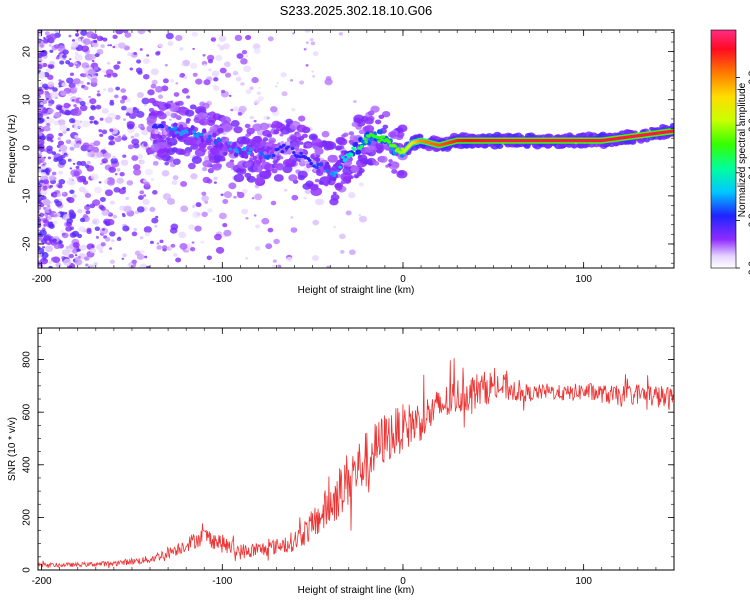  Describe the element at coordinates (583, 581) in the screenshot. I see `snr-x-tick-label: 100` at that location.